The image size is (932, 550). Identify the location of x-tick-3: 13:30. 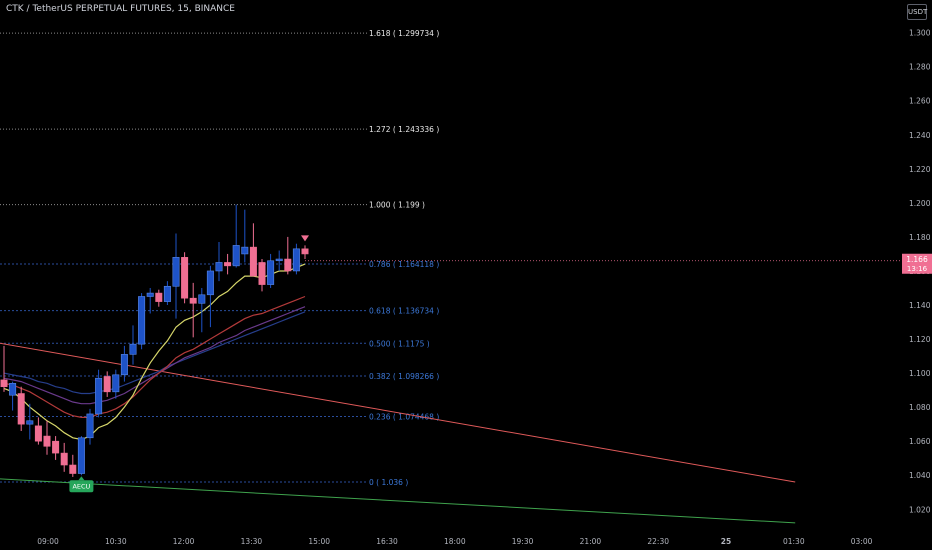
(252, 541).